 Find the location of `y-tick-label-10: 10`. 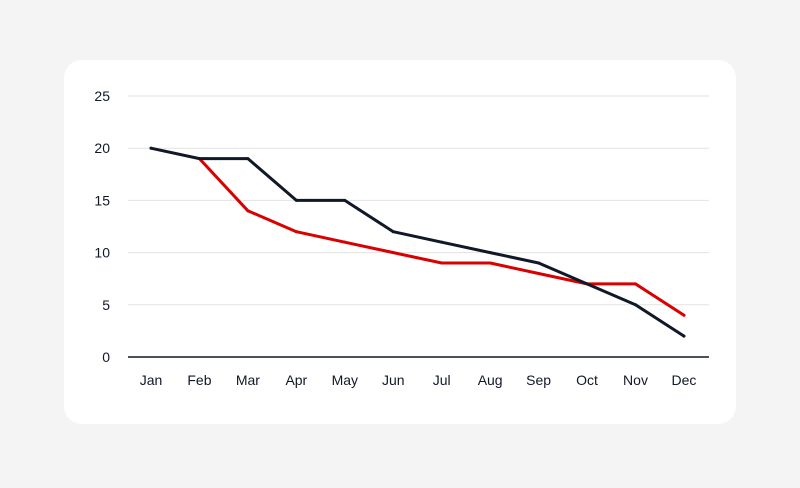

y-tick-label-10: 10 is located at coordinates (102, 253).